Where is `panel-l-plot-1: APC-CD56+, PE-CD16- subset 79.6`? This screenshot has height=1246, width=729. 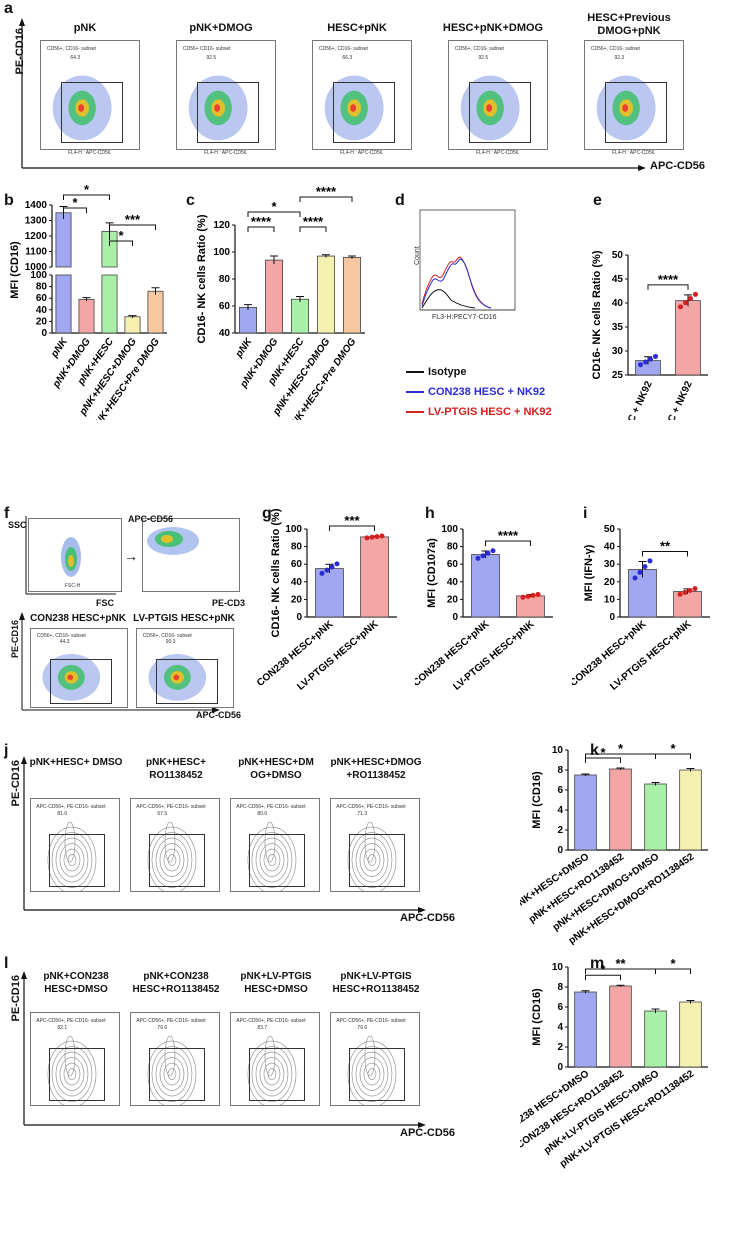
panel-l-plot-1: APC-CD56+, PE-CD16- subset 79.6 is located at coordinates (175, 1059).